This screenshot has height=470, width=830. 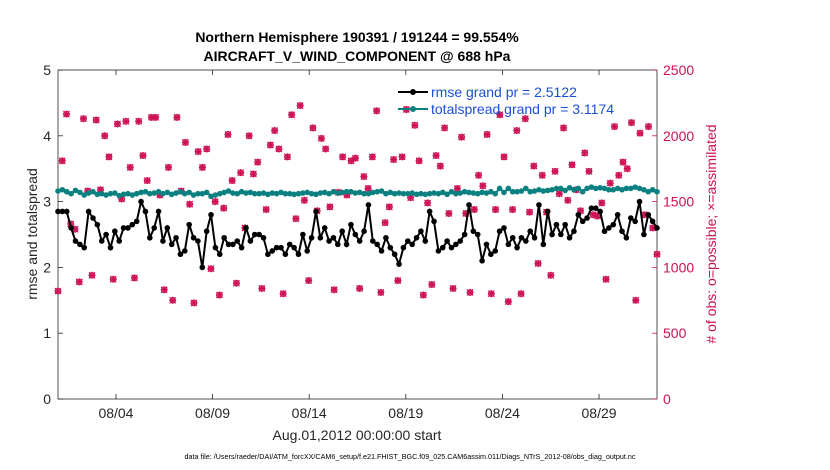 What do you see at coordinates (357, 56) in the screenshot?
I see `chart-title-line2: AIRCRAFT_V_WIND_COMPONENT @ 688 hPa` at bounding box center [357, 56].